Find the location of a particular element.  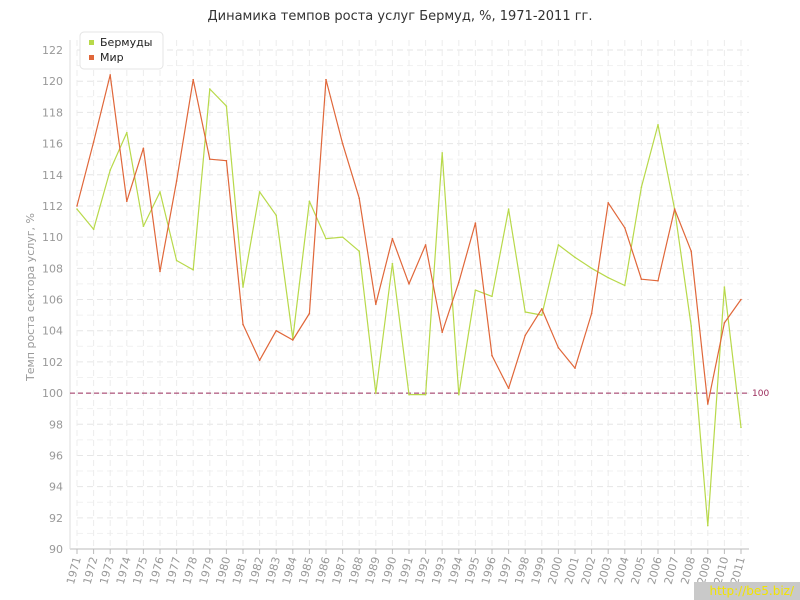

y-tick-label: 98 is located at coordinates (56, 424).